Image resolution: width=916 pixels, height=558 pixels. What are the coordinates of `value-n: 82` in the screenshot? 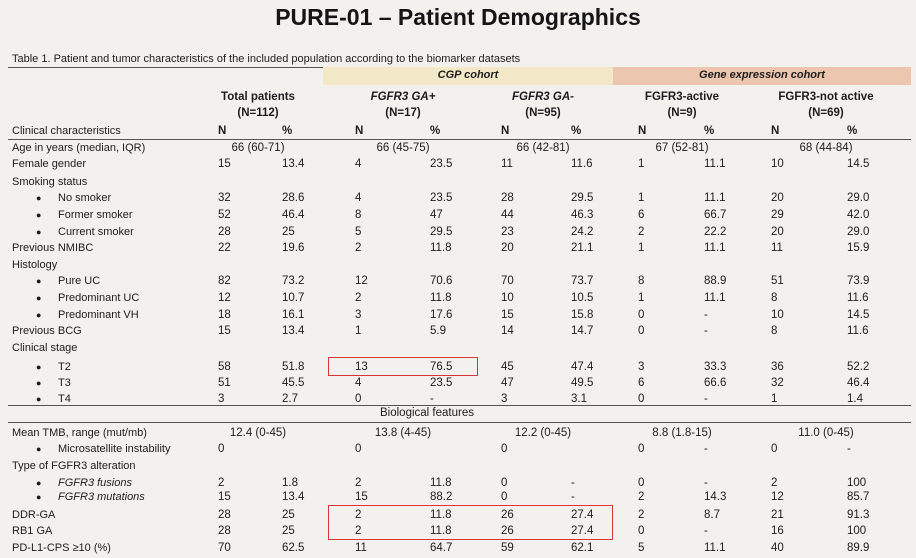 It's located at (224, 281).